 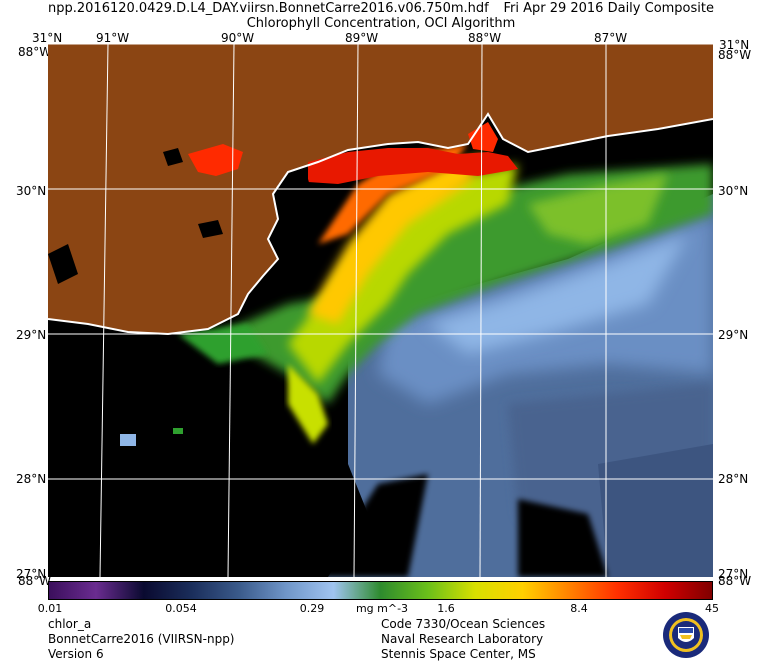 What do you see at coordinates (31, 191) in the screenshot?
I see `lat-label-left: 30°N` at bounding box center [31, 191].